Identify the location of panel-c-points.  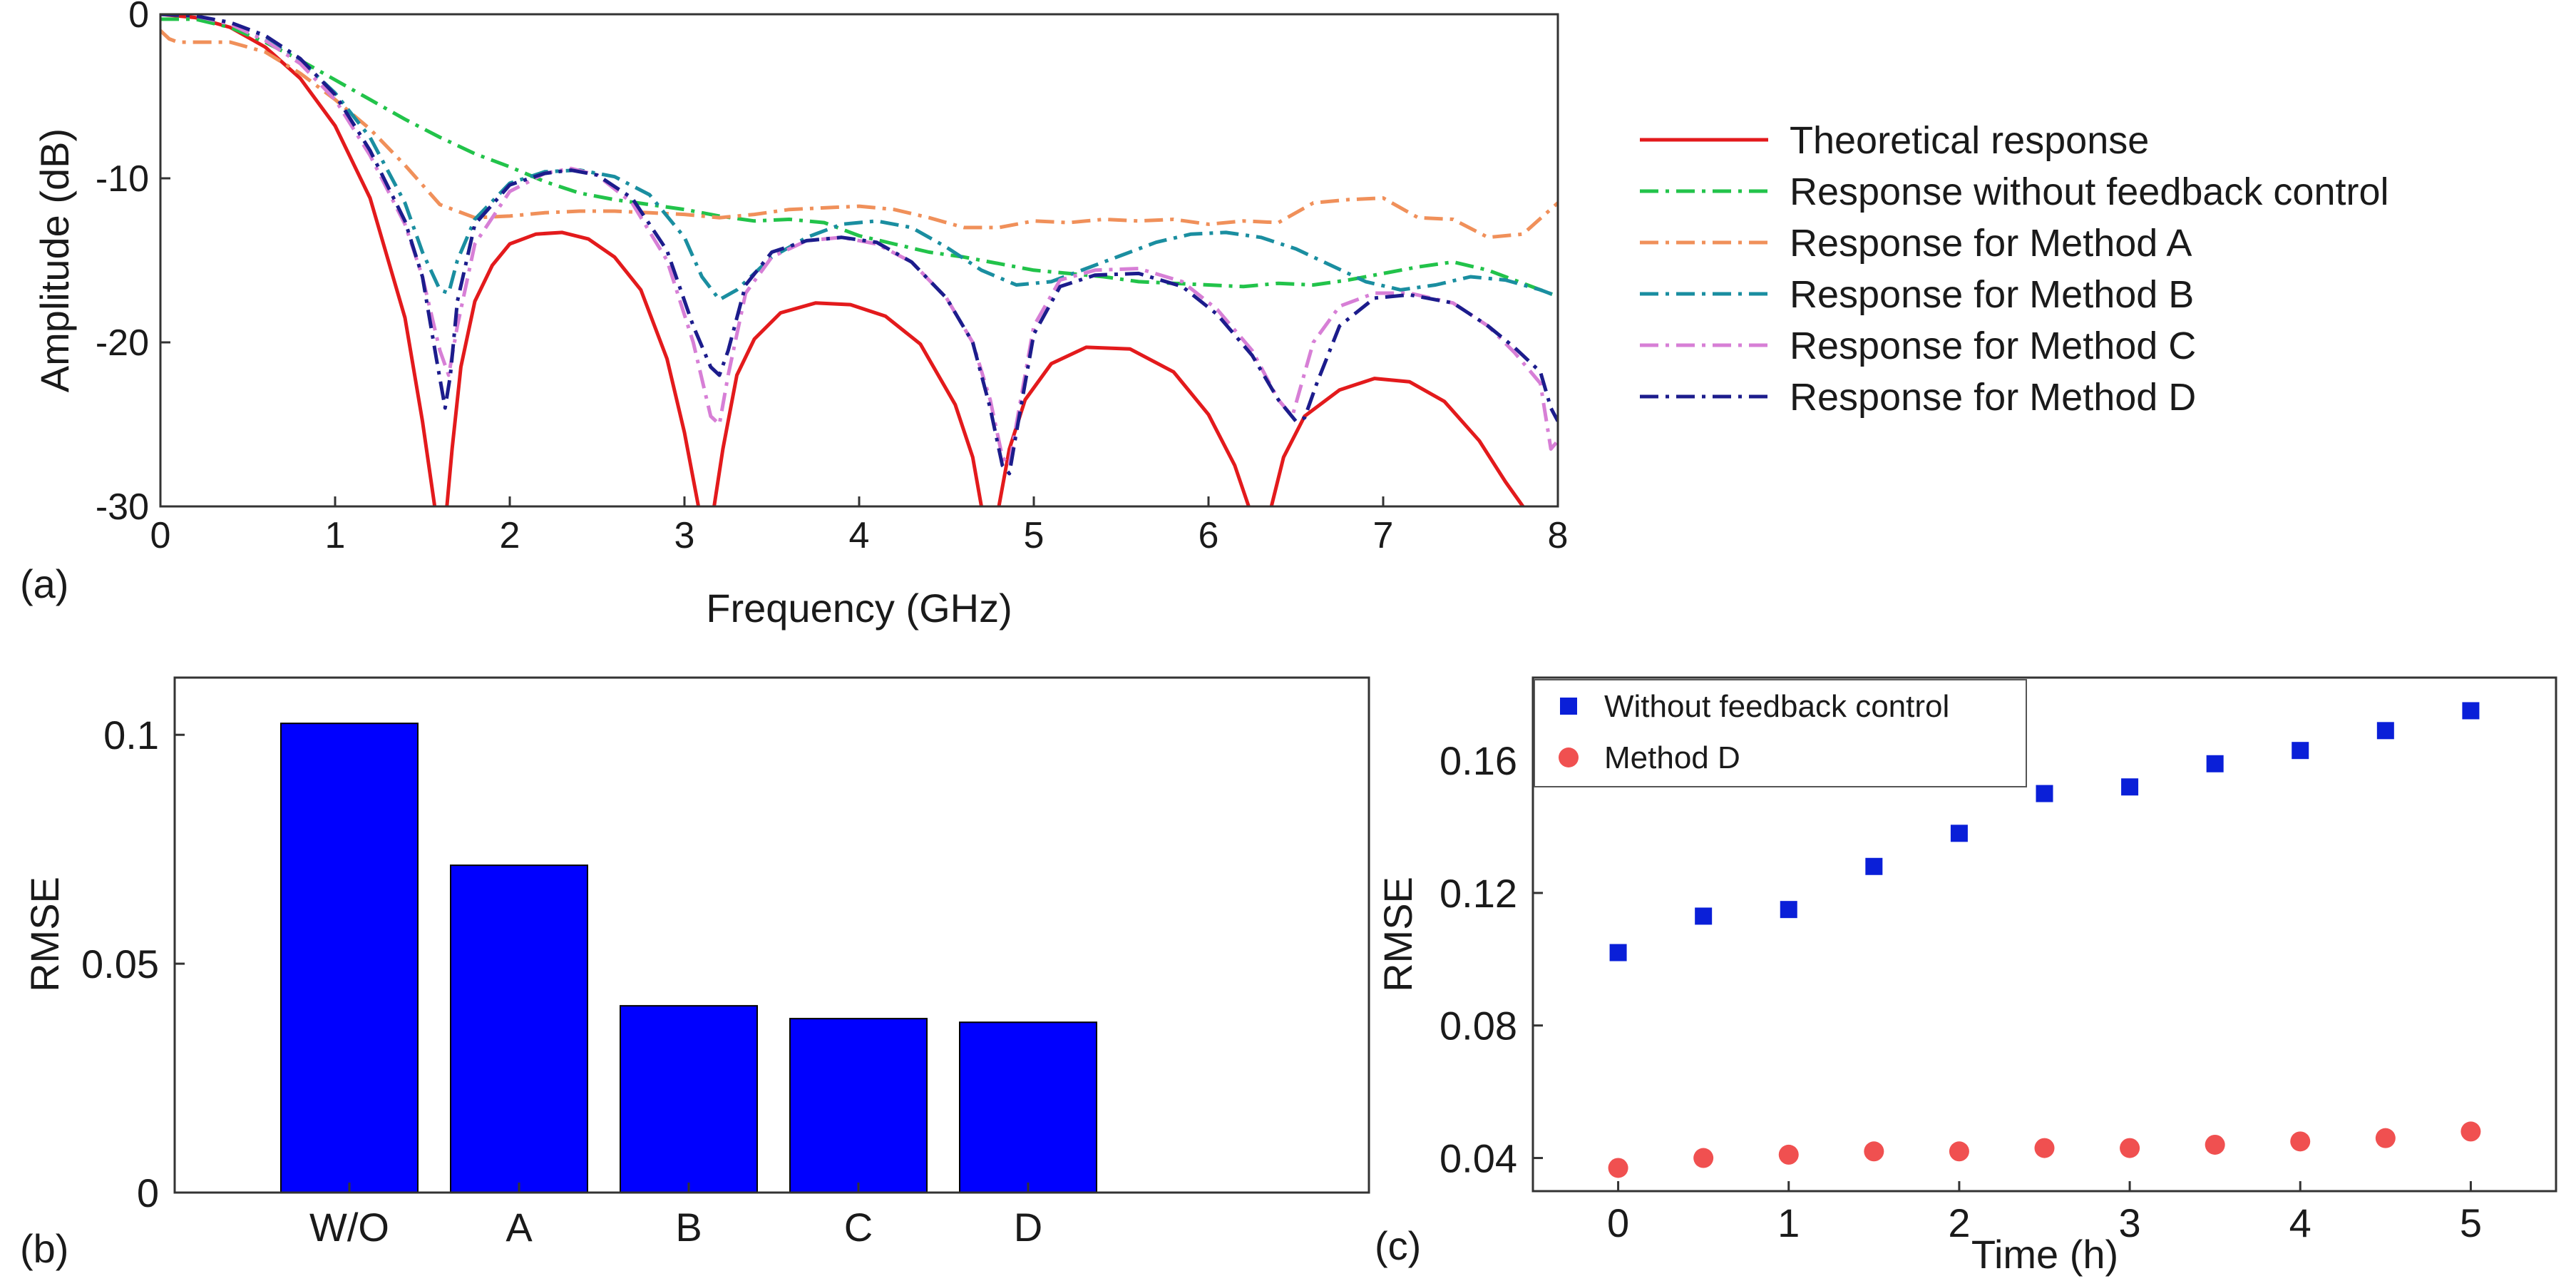
(2044, 940).